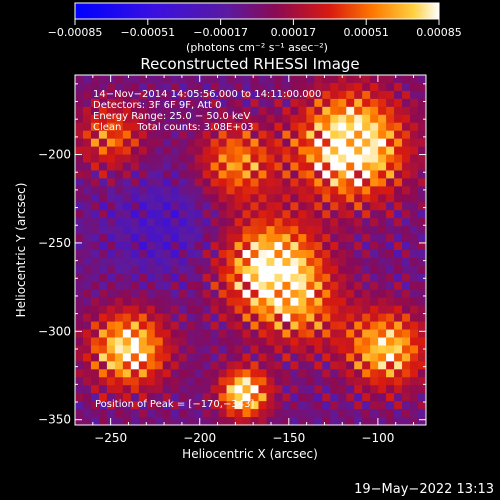  What do you see at coordinates (207, 94) in the screenshot?
I see `annotation-time: 14−Nov−2014 14:05:56.000 to 14:11:00.000` at bounding box center [207, 94].